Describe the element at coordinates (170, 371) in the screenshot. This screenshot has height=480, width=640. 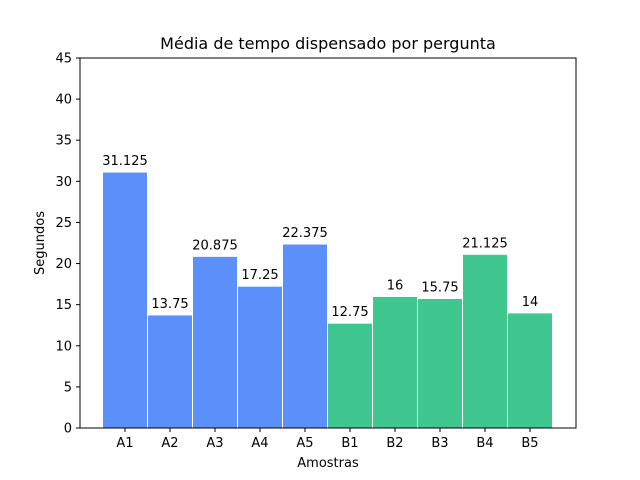
I see `bar-a2` at that location.